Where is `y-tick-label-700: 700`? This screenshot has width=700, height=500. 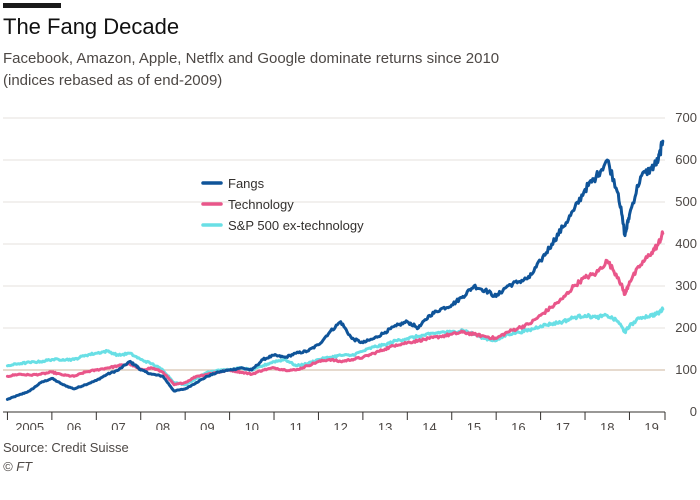
y-tick-label-700: 700 is located at coordinates (686, 117).